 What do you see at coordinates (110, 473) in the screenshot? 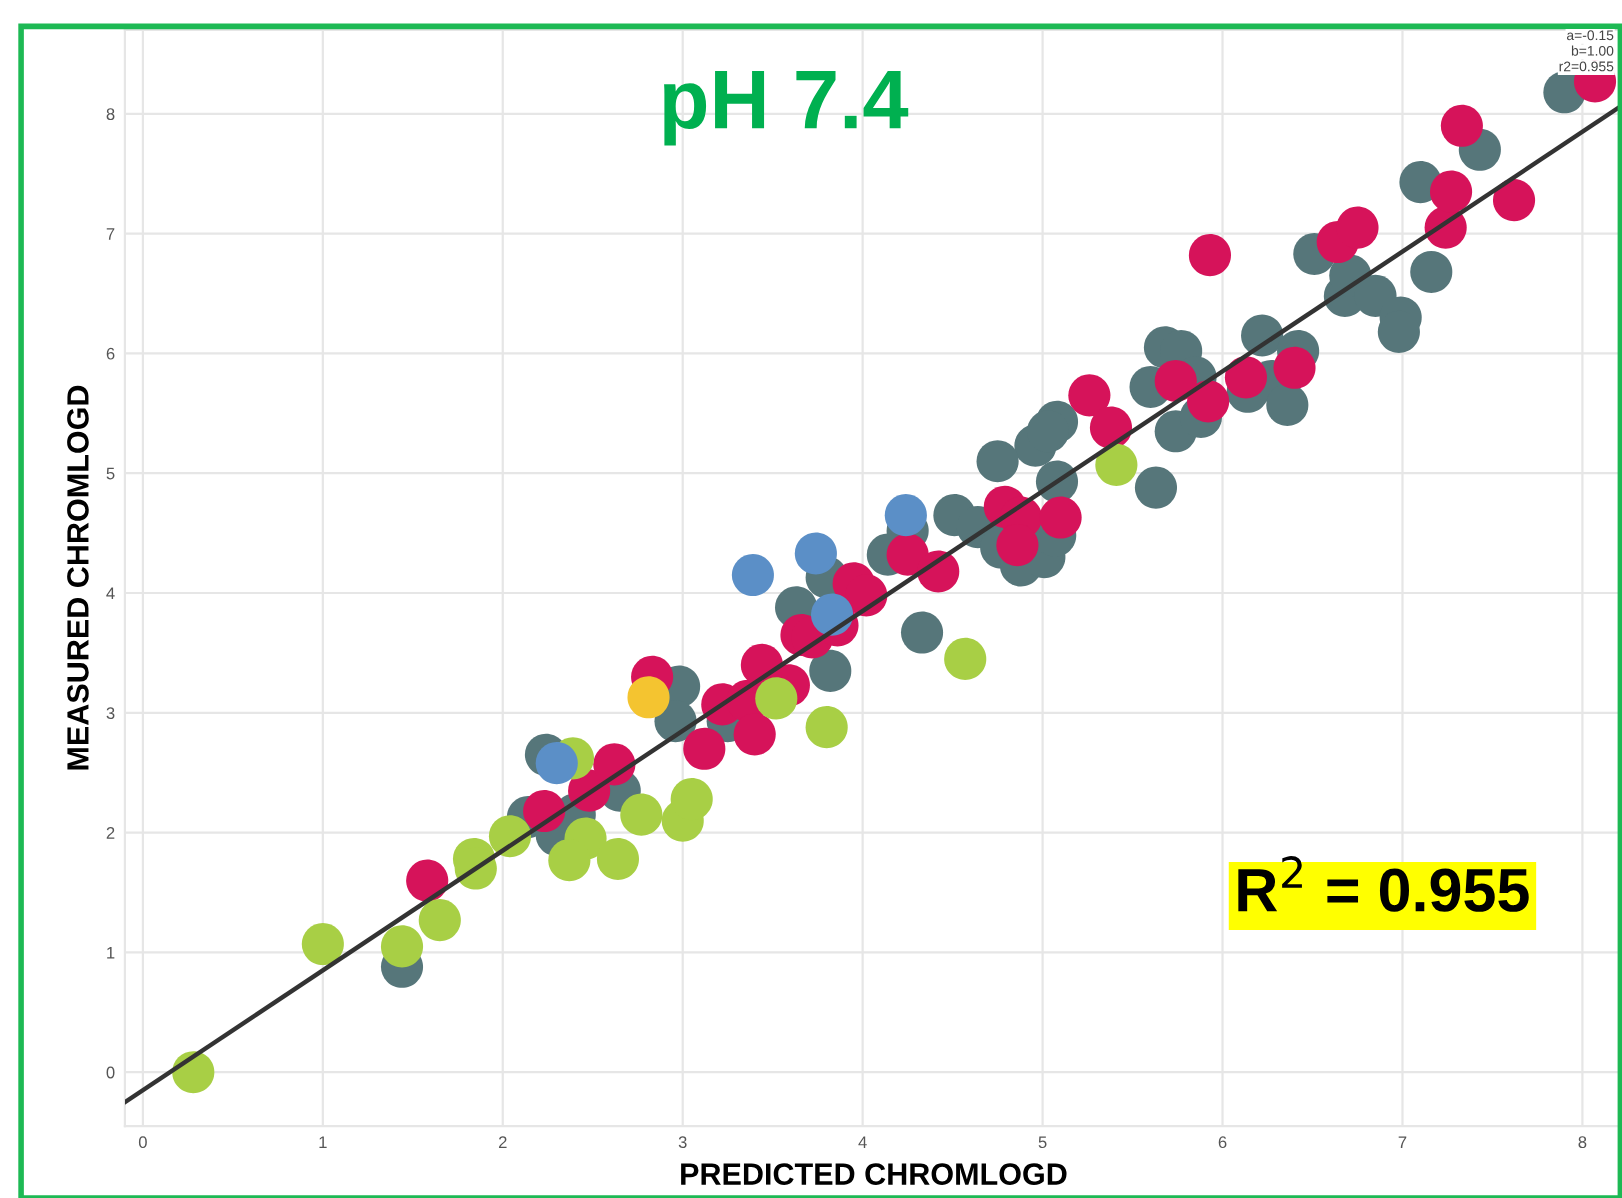
I see `y-tick-label: 5` at bounding box center [110, 473].